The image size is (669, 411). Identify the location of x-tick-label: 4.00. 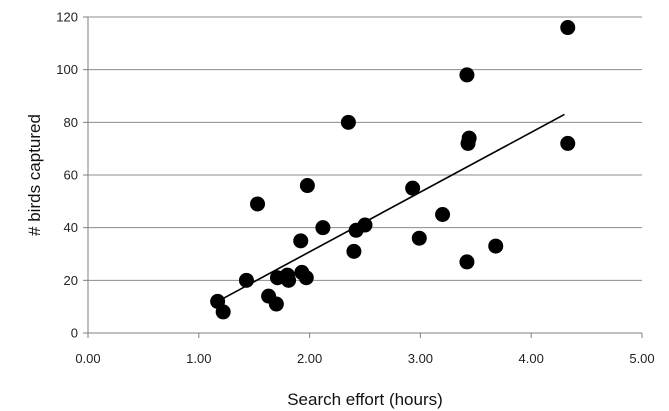
(531, 358).